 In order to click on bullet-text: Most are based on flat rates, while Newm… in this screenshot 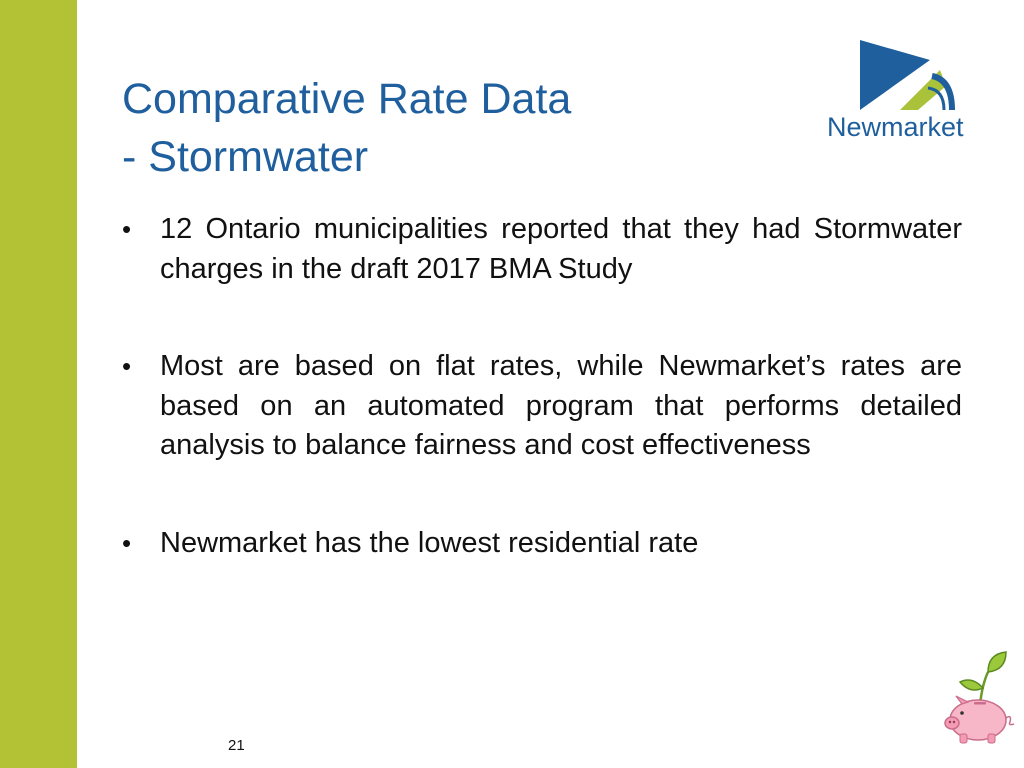, I will do `click(561, 405)`.